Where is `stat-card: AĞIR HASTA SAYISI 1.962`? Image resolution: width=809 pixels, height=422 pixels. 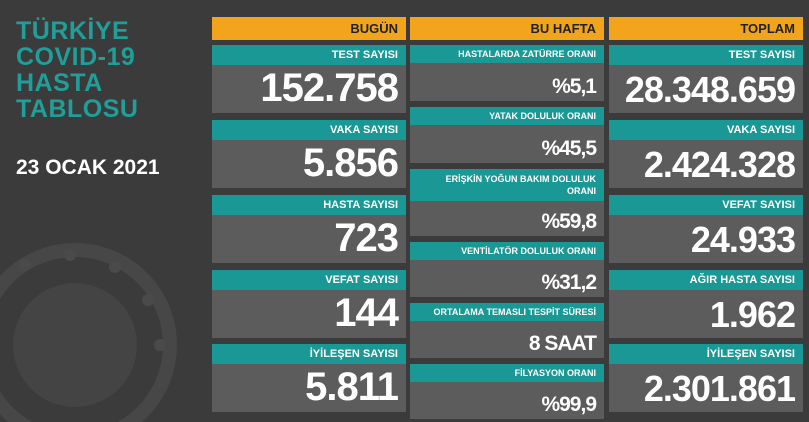 stat-card: AĞIR HASTA SAYISI 1.962 is located at coordinates (706, 304).